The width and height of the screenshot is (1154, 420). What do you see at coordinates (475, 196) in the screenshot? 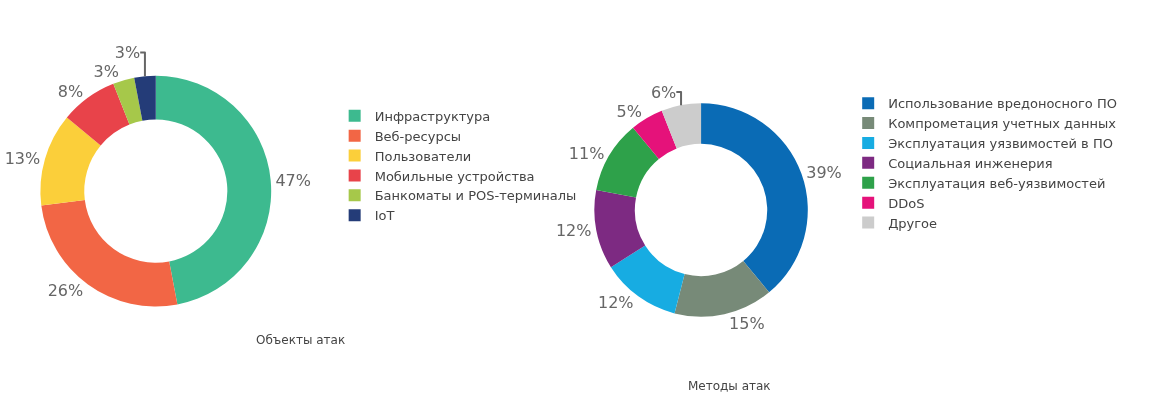
I see `legend-label: Банкоматы и POS-терминалы` at bounding box center [475, 196].